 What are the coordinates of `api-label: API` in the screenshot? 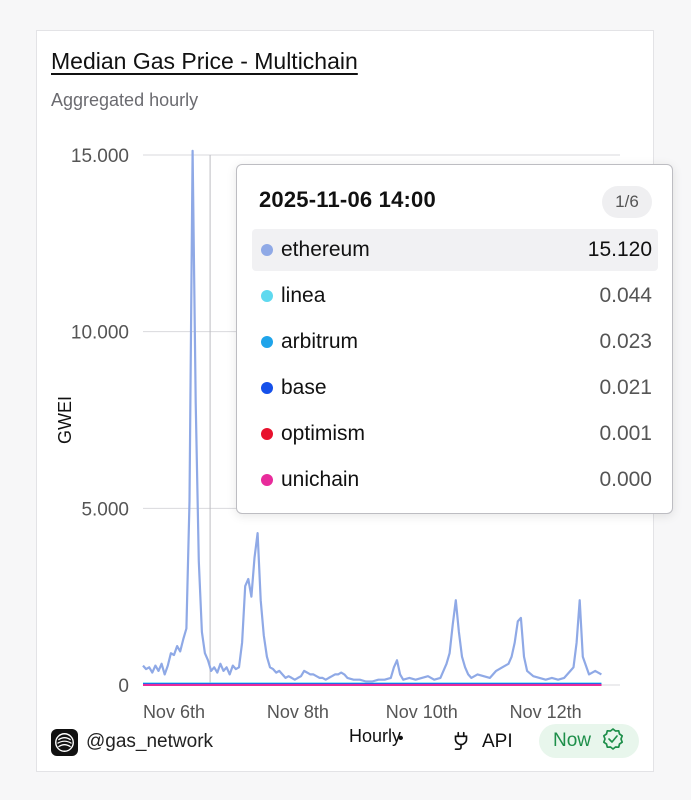 It's located at (497, 741).